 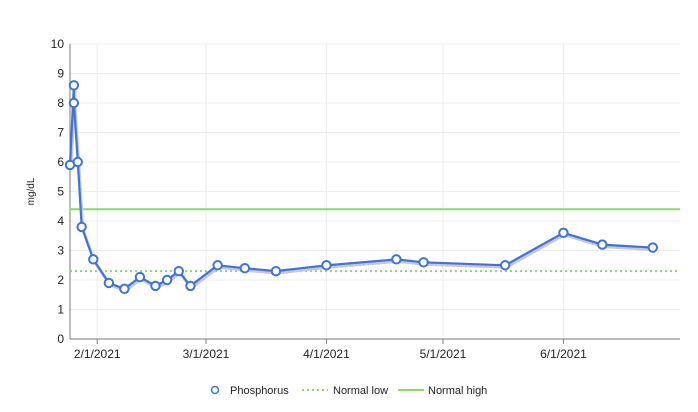 I want to click on x-tick-label: 2/1/2021, so click(x=97, y=354).